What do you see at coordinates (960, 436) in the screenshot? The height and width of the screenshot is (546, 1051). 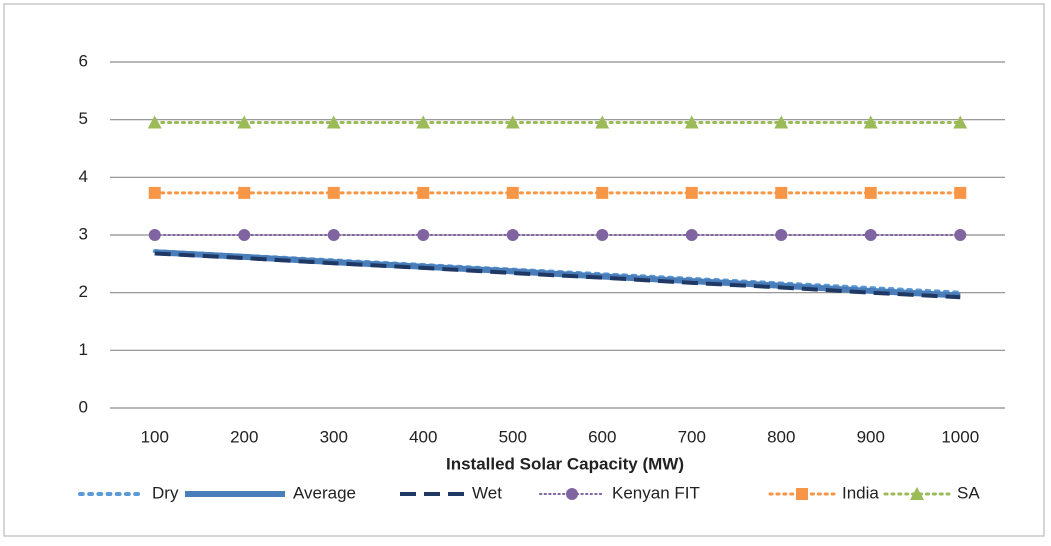 I see `x-tick-label: 1000` at bounding box center [960, 436].